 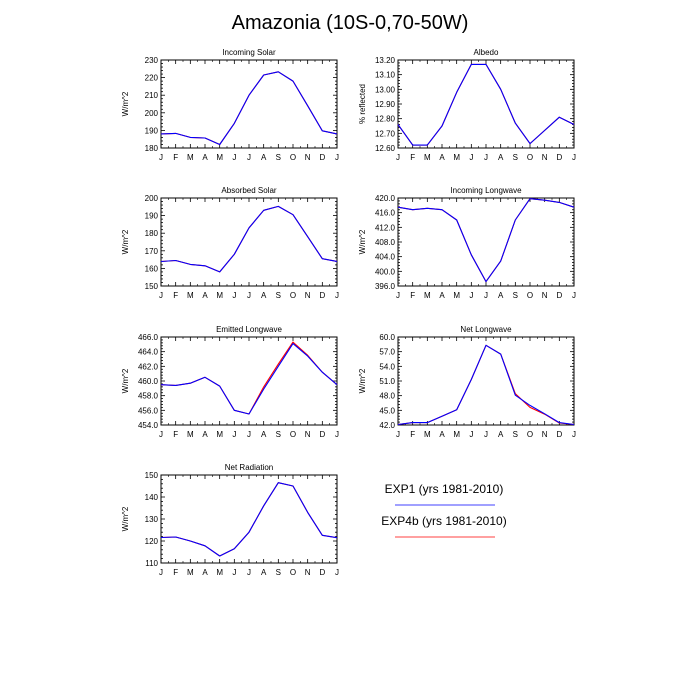 What do you see at coordinates (387, 410) in the screenshot?
I see `y-tick-label: 45.0` at bounding box center [387, 410].